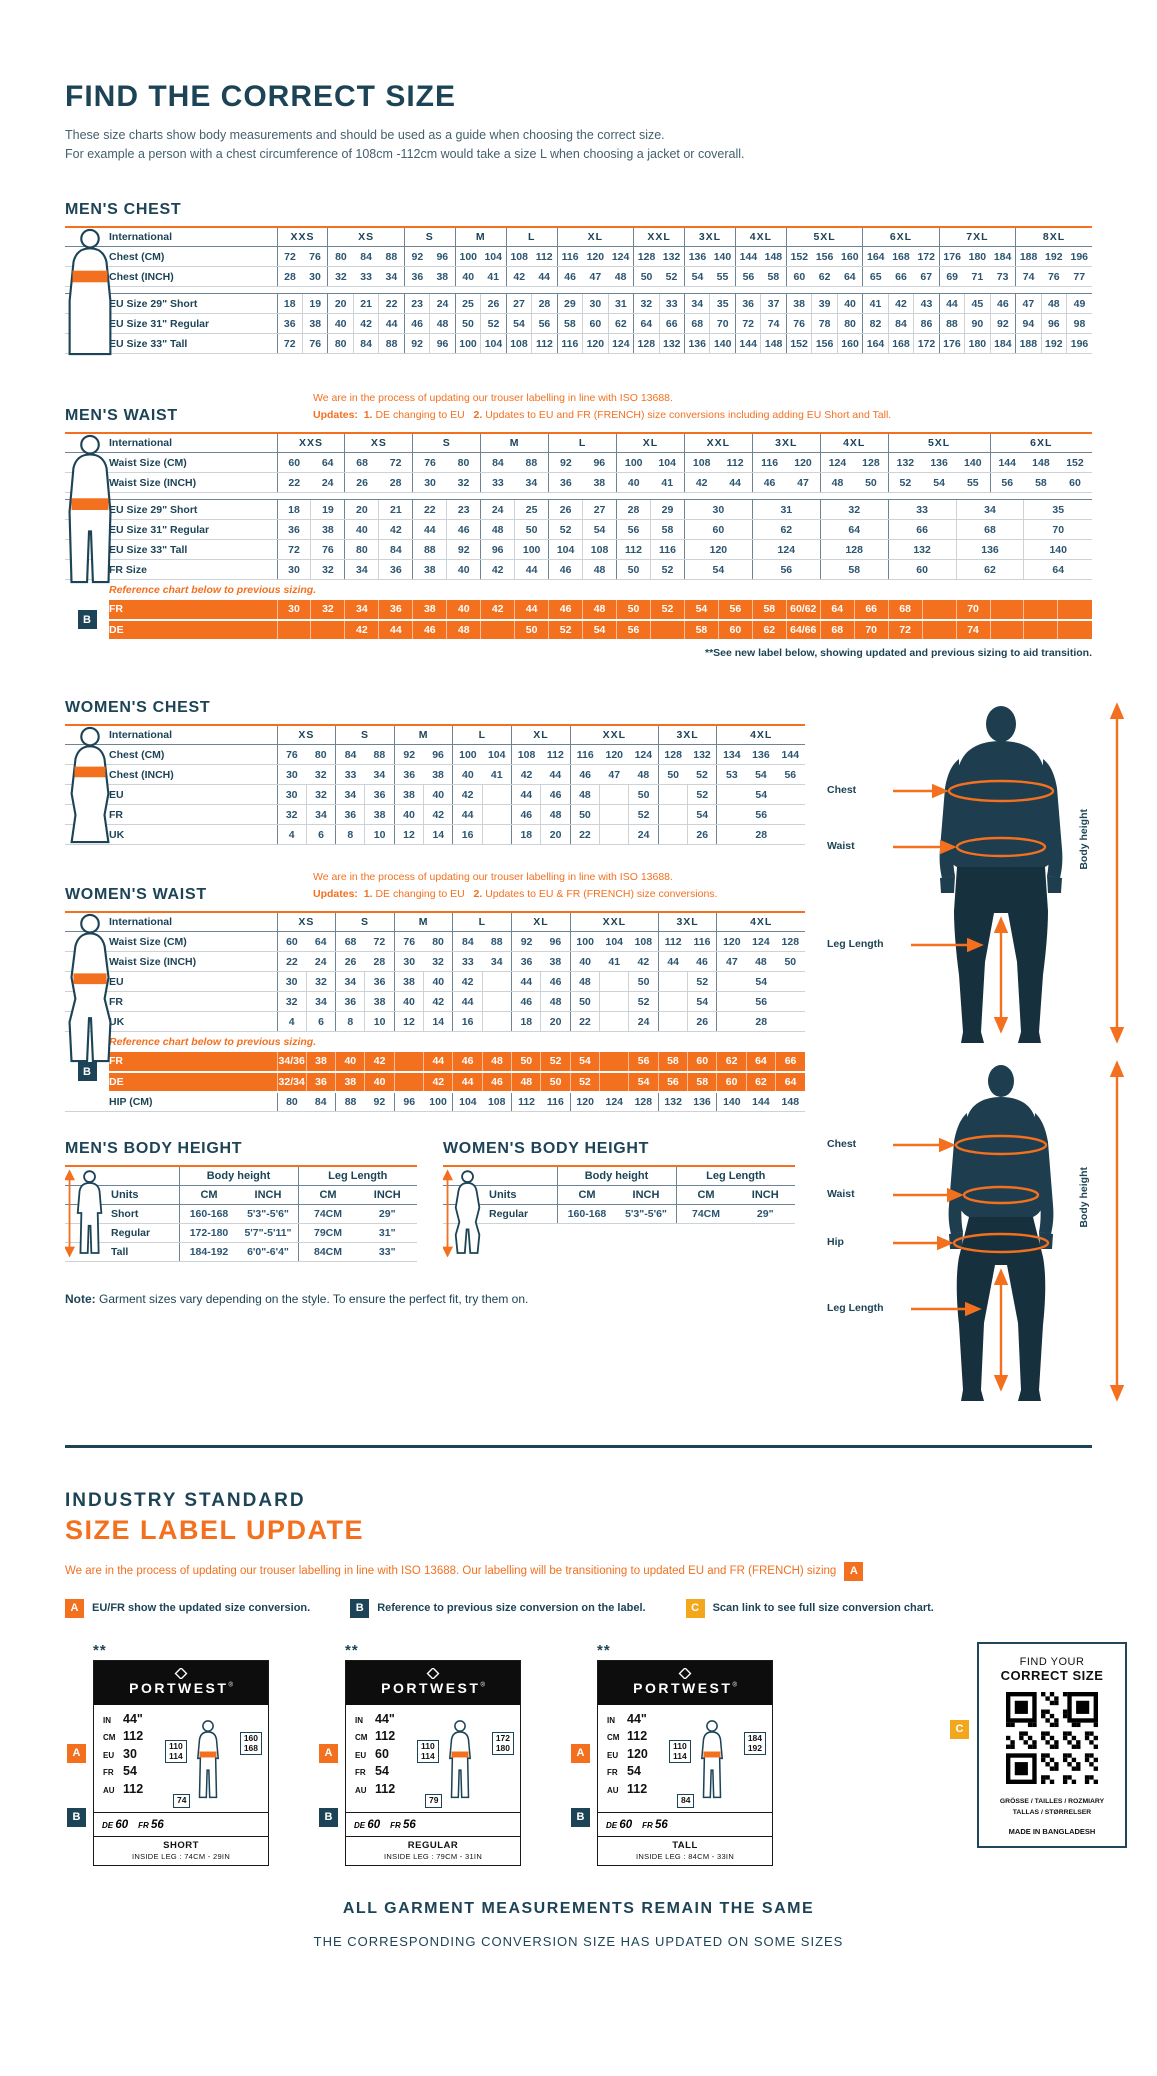 This screenshot has height=2076, width=1157. What do you see at coordinates (321, 835) in the screenshot?
I see `size-cell: 6` at bounding box center [321, 835].